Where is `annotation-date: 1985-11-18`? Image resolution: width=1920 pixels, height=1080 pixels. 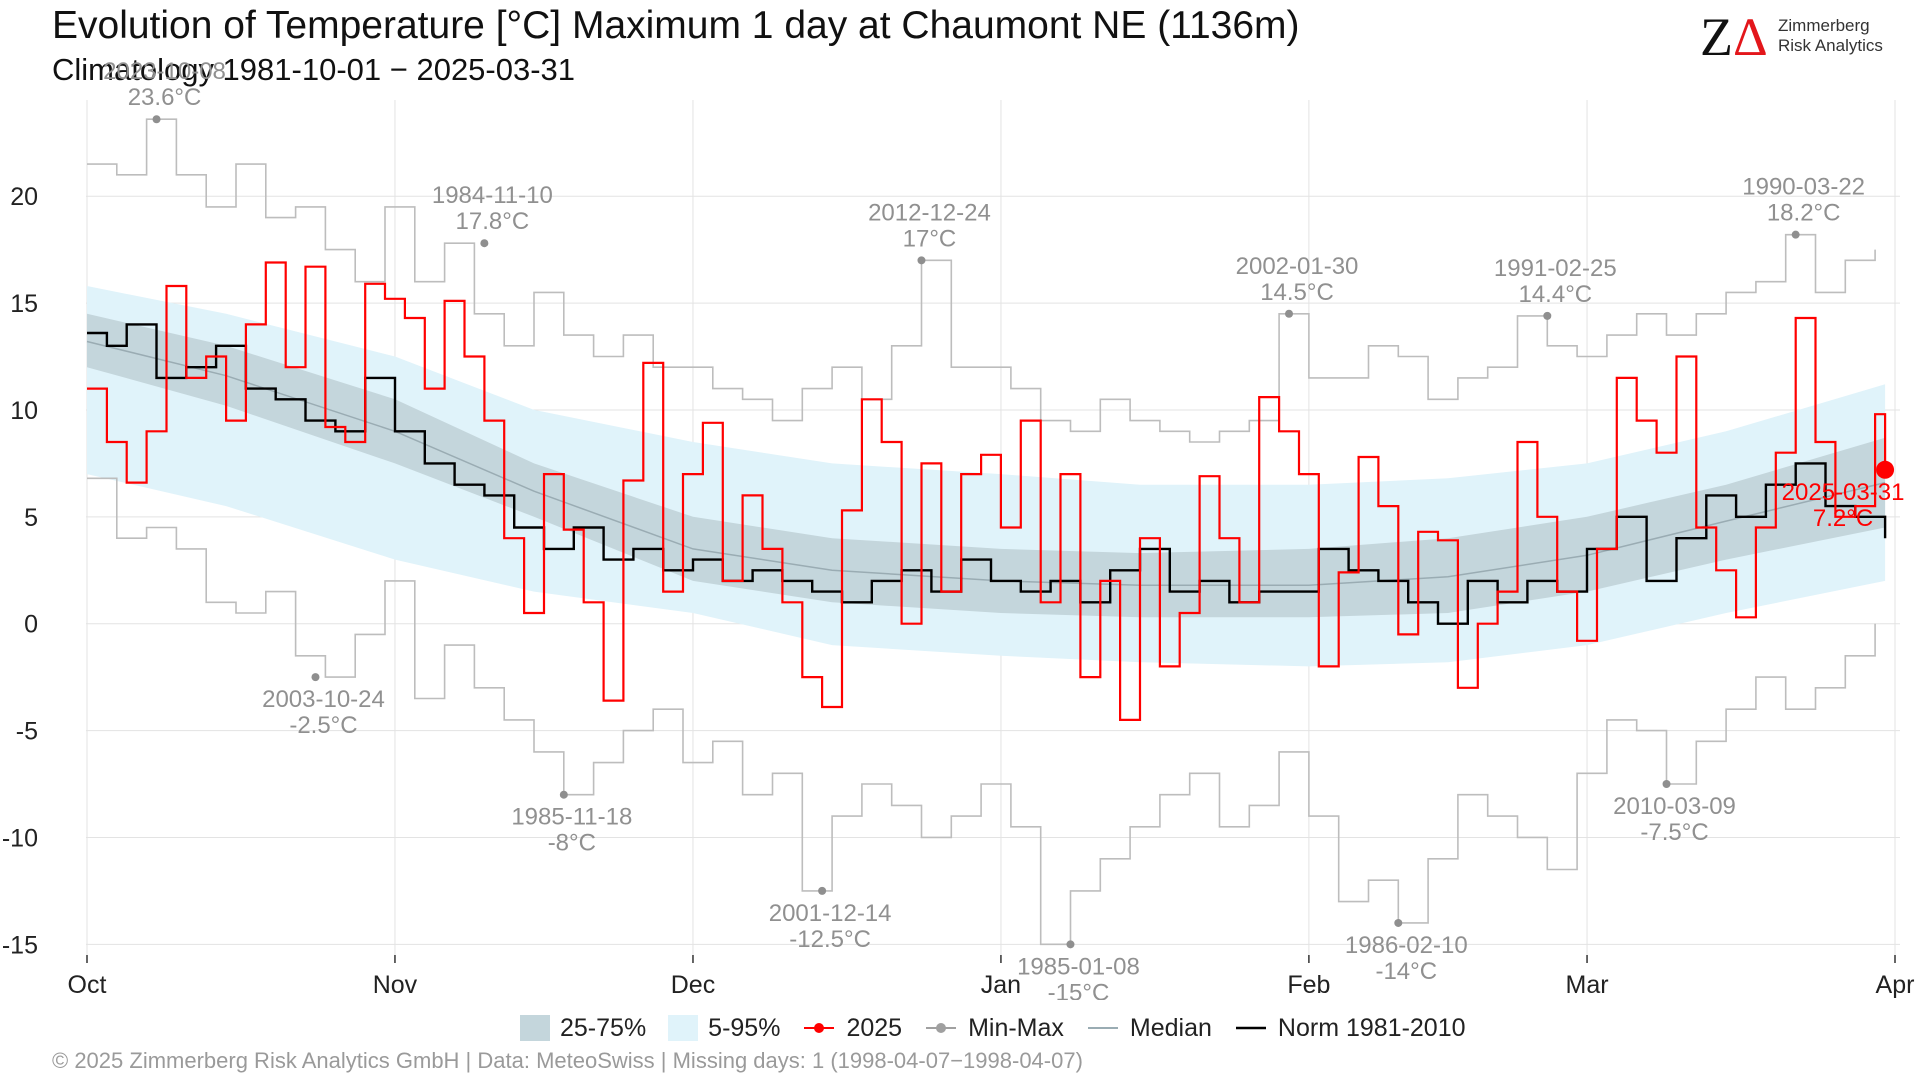
annotation-date: 1985-11-18 is located at coordinates (571, 817).